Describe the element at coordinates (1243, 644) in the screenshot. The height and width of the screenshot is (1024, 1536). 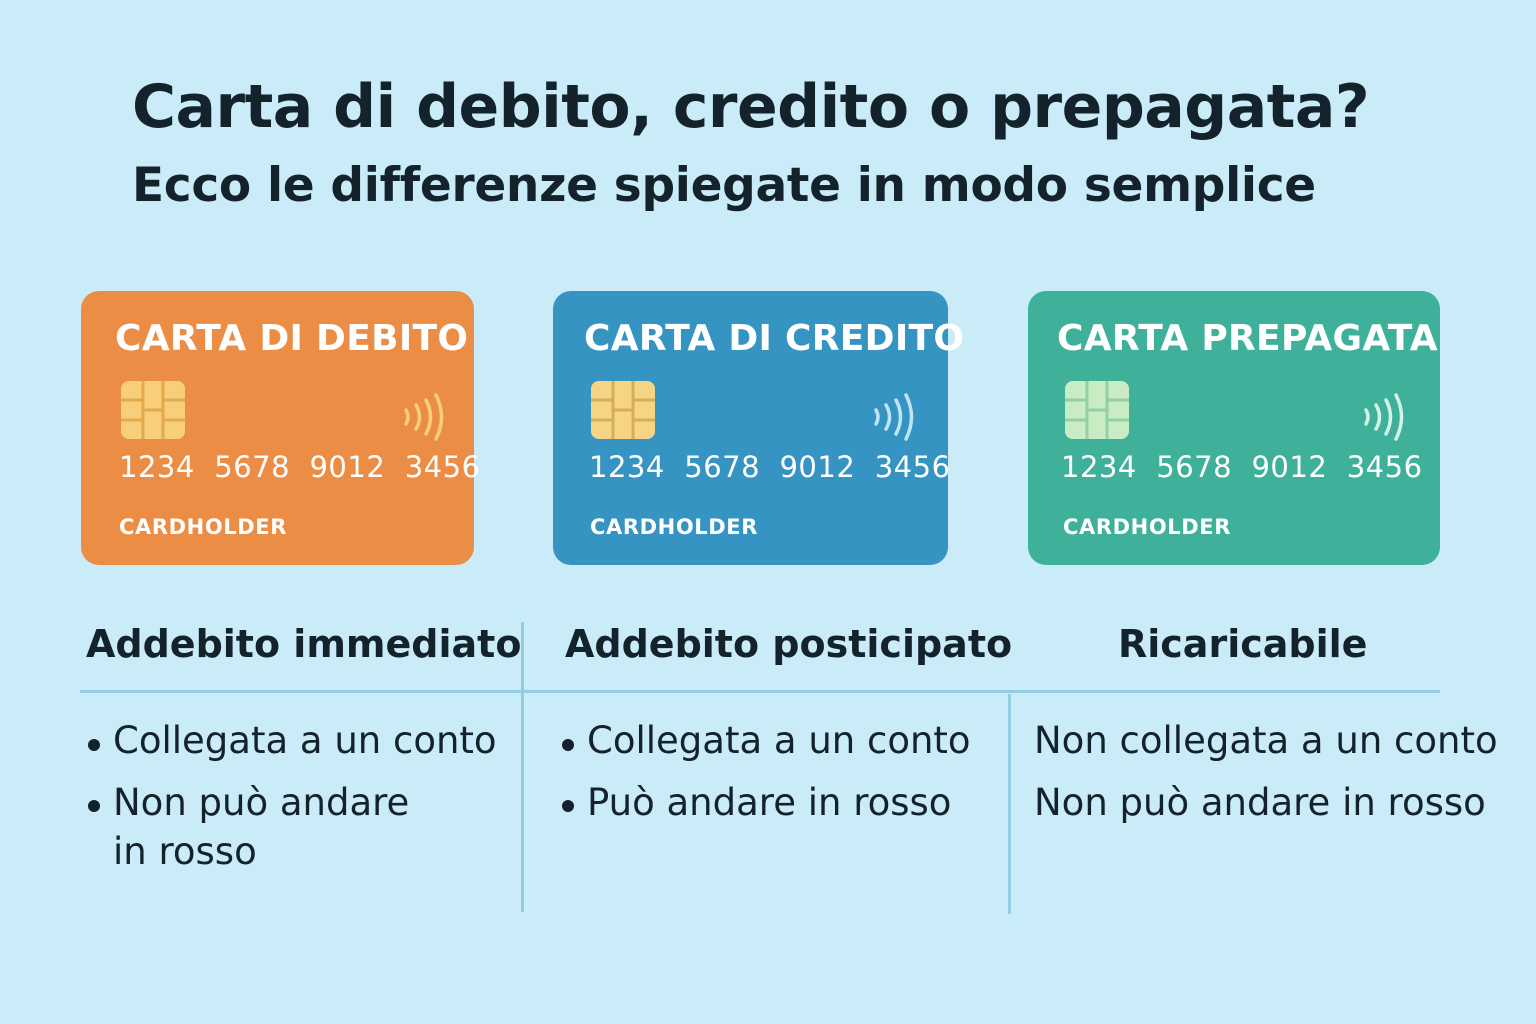
I see `column-header-prepaid: Ricaricabile` at that location.